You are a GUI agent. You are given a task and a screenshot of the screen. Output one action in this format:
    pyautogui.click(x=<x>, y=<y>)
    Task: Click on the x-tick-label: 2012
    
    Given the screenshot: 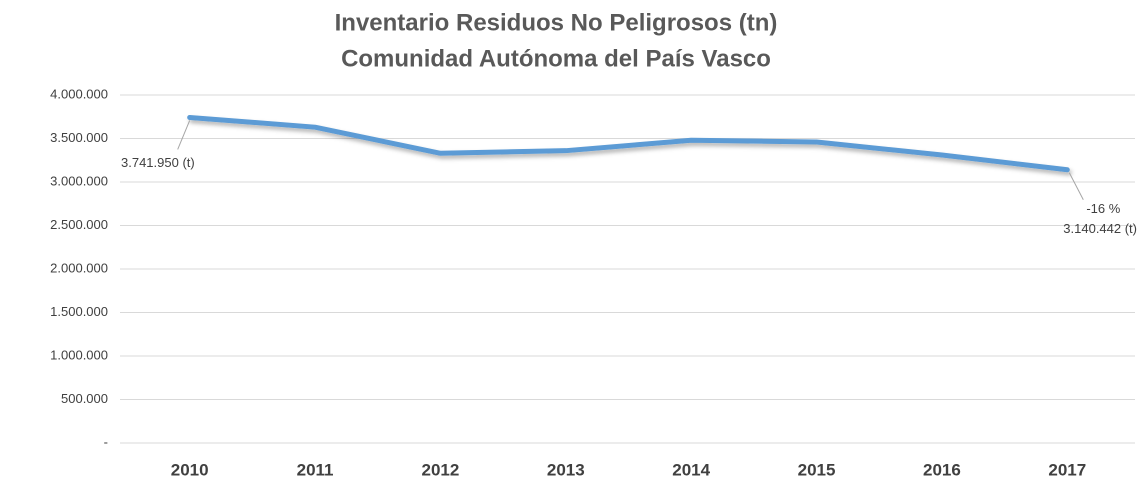 What is the action you would take?
    pyautogui.click(x=441, y=469)
    